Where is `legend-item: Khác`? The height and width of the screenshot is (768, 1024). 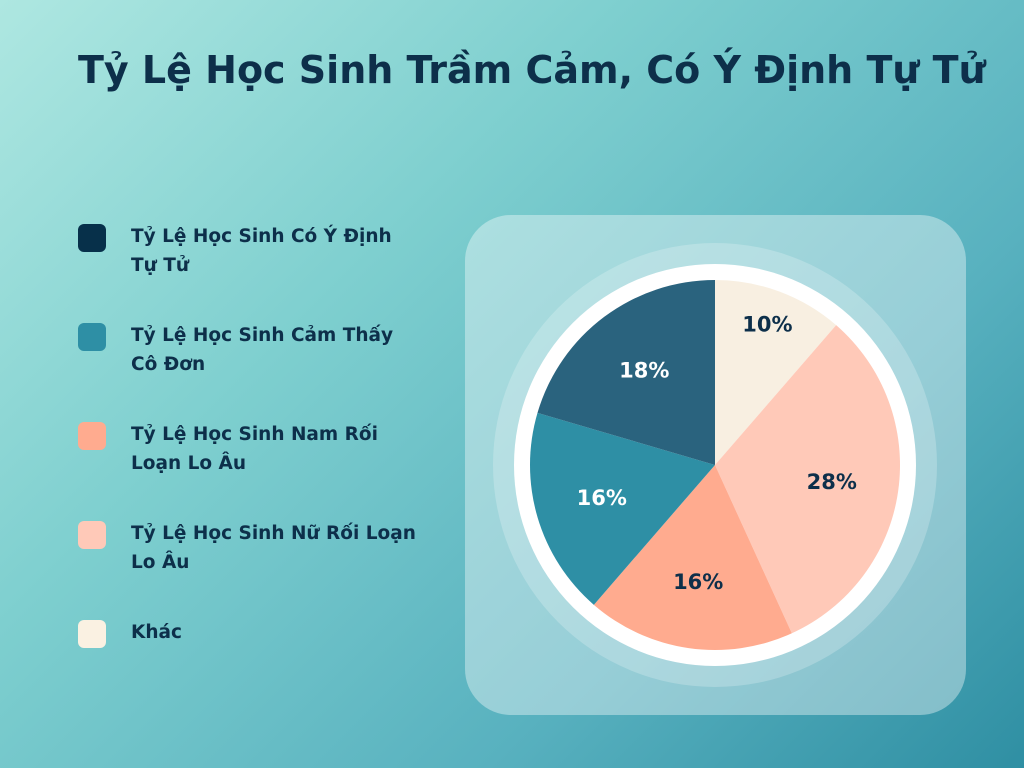
legend-item: Khác is located at coordinates (248, 633).